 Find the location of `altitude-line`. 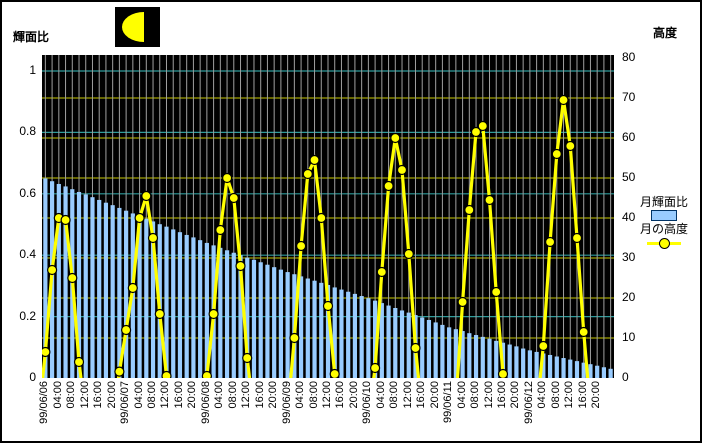

altitude-line is located at coordinates (142, 286).